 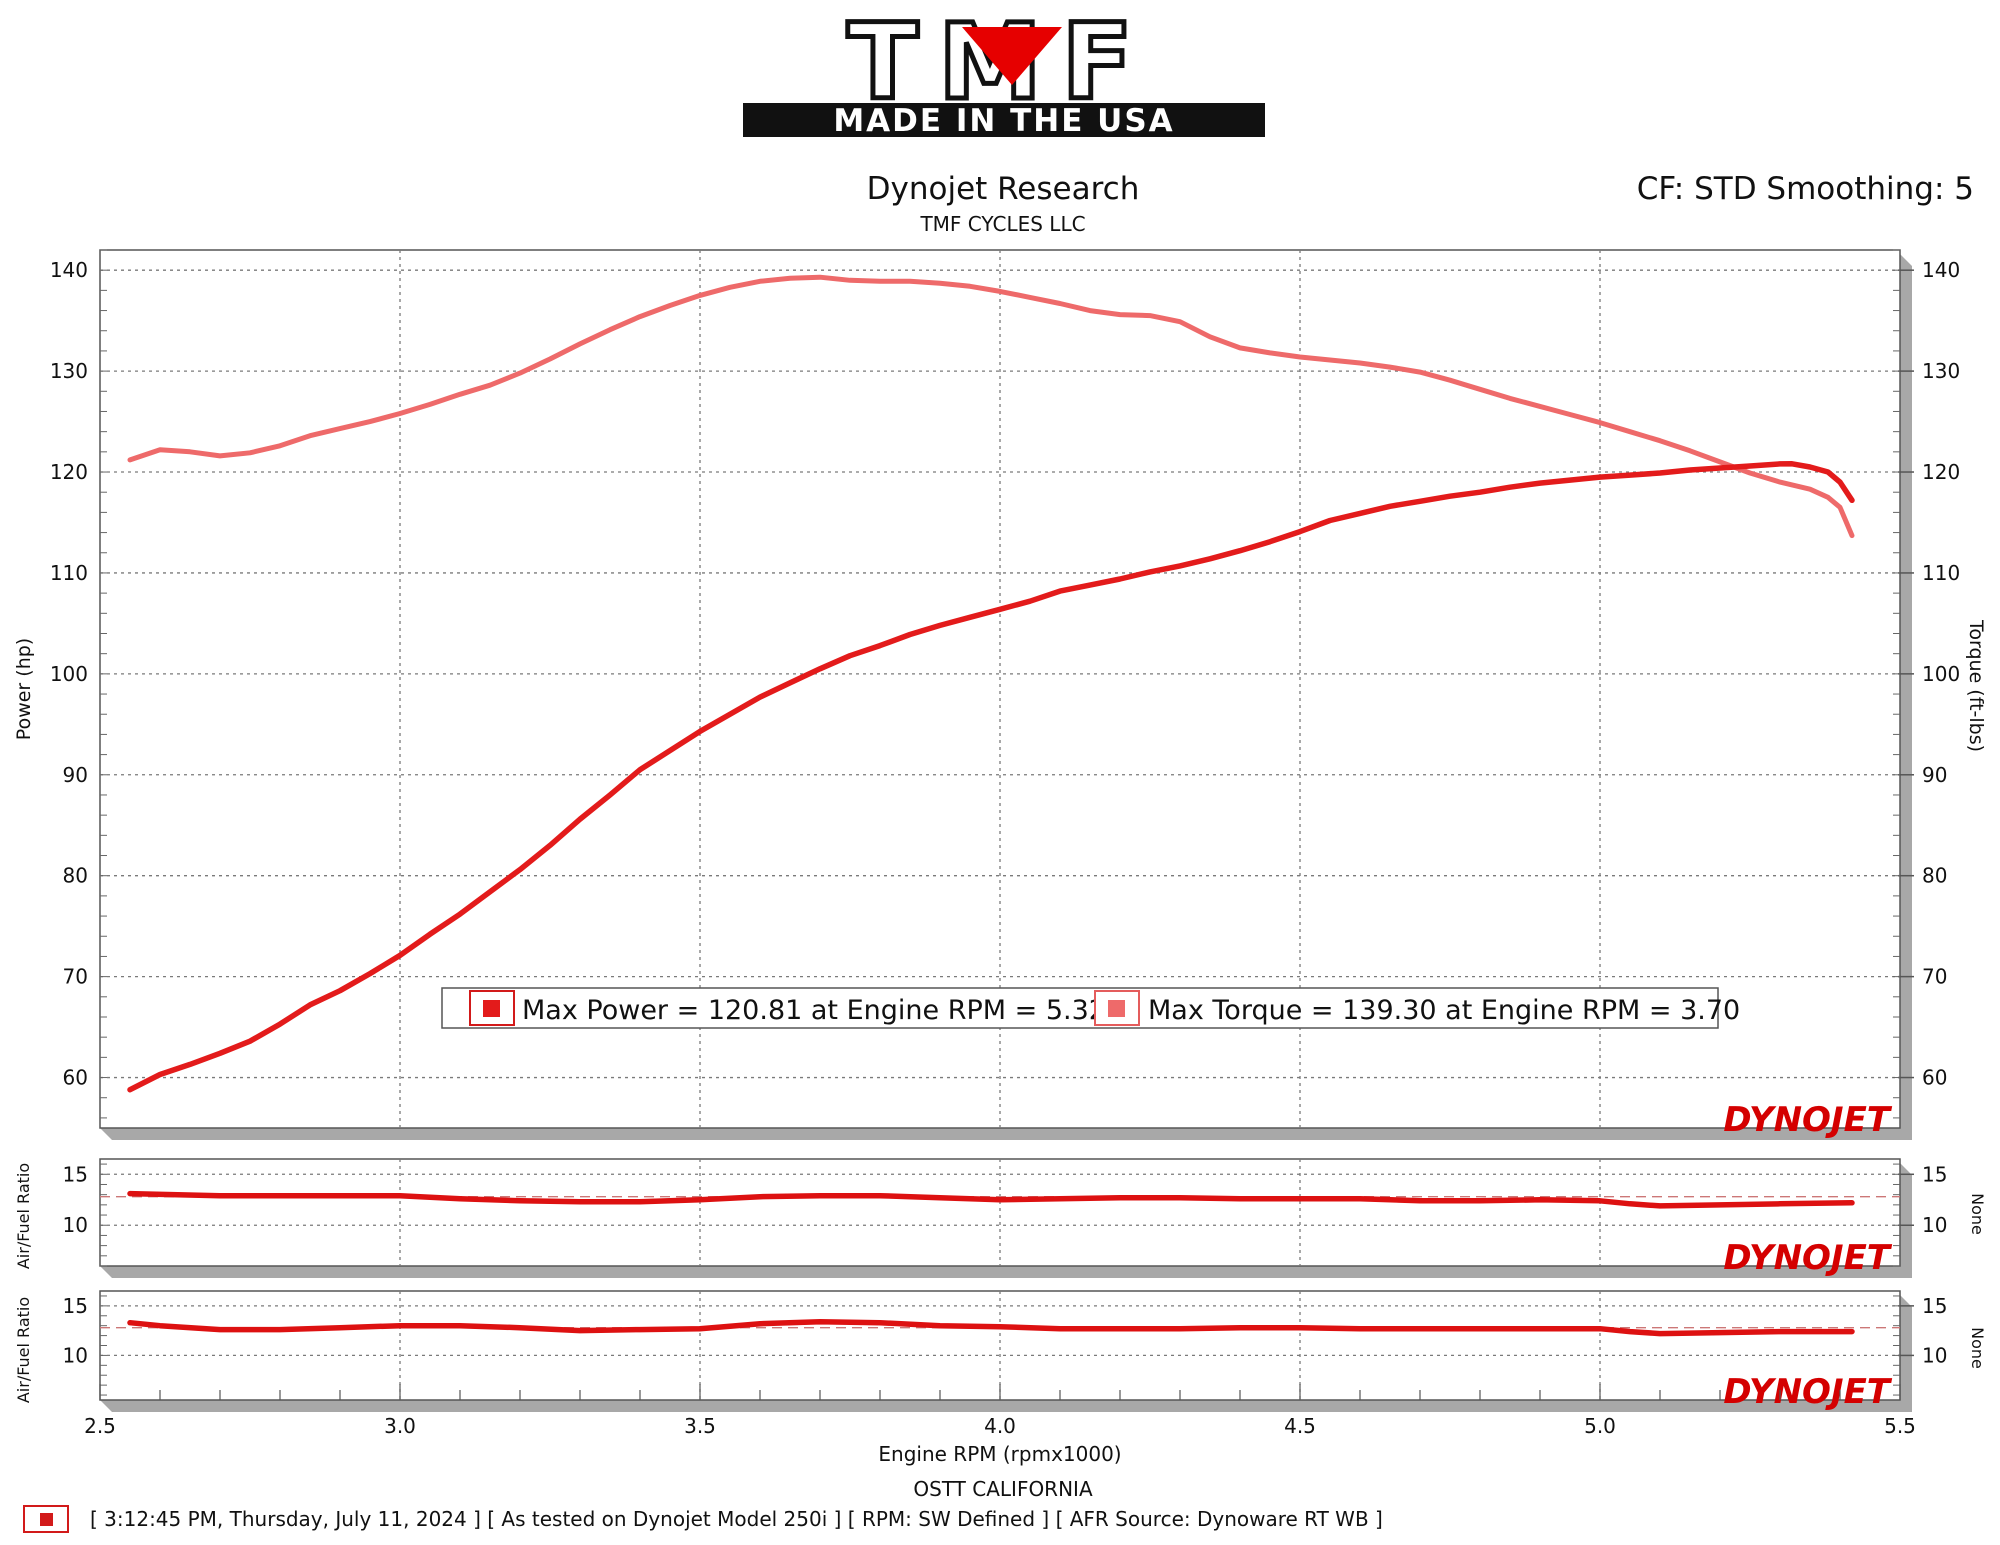 What do you see at coordinates (69, 270) in the screenshot?
I see `y-tick-label-8: 140` at bounding box center [69, 270].